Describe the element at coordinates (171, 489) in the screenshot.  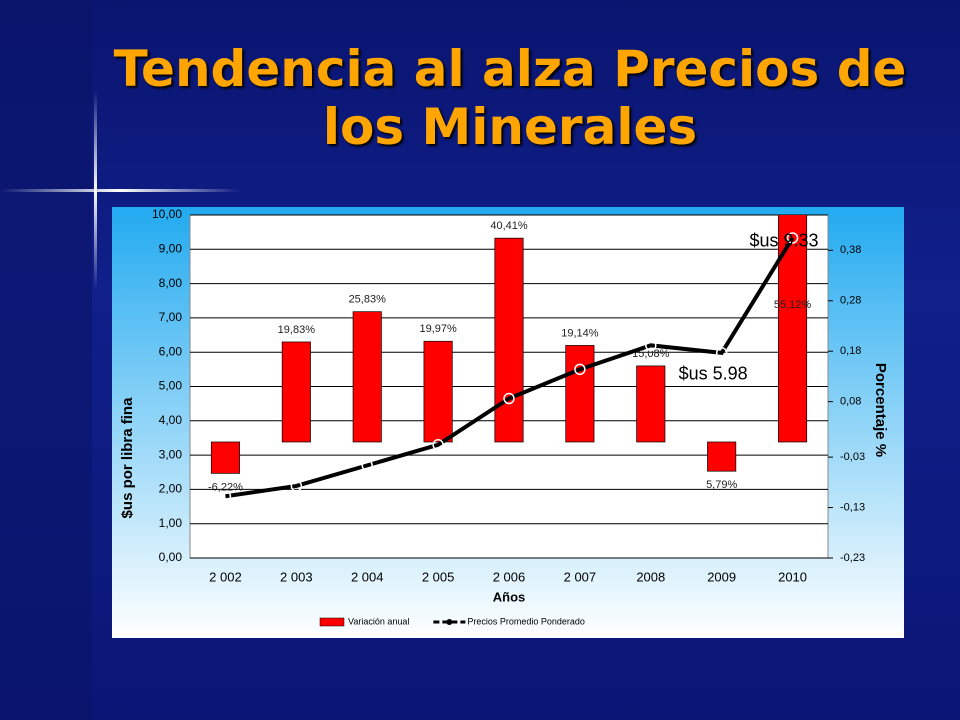
I see `y-tick-label: 2,00` at that location.